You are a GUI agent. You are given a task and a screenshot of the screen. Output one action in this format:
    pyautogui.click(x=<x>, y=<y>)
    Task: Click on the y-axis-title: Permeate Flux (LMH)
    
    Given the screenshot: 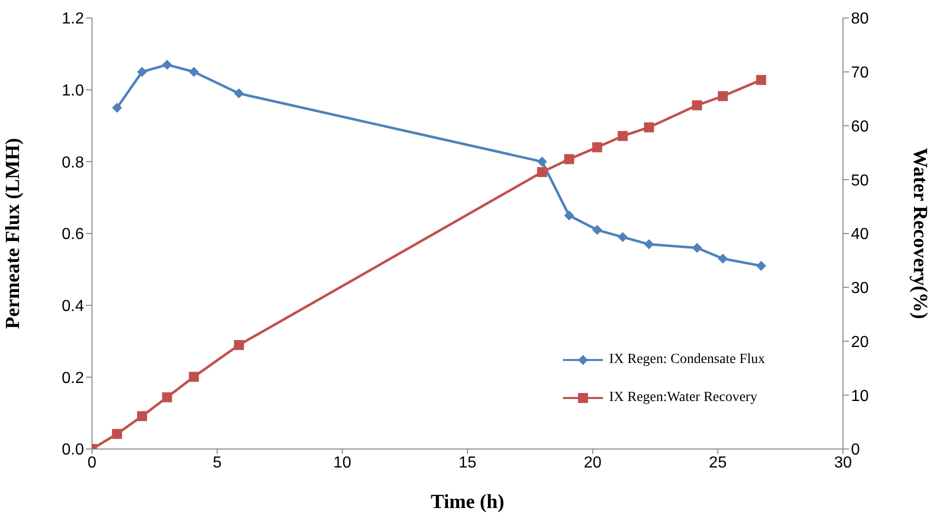 What is the action you would take?
    pyautogui.click(x=13, y=234)
    